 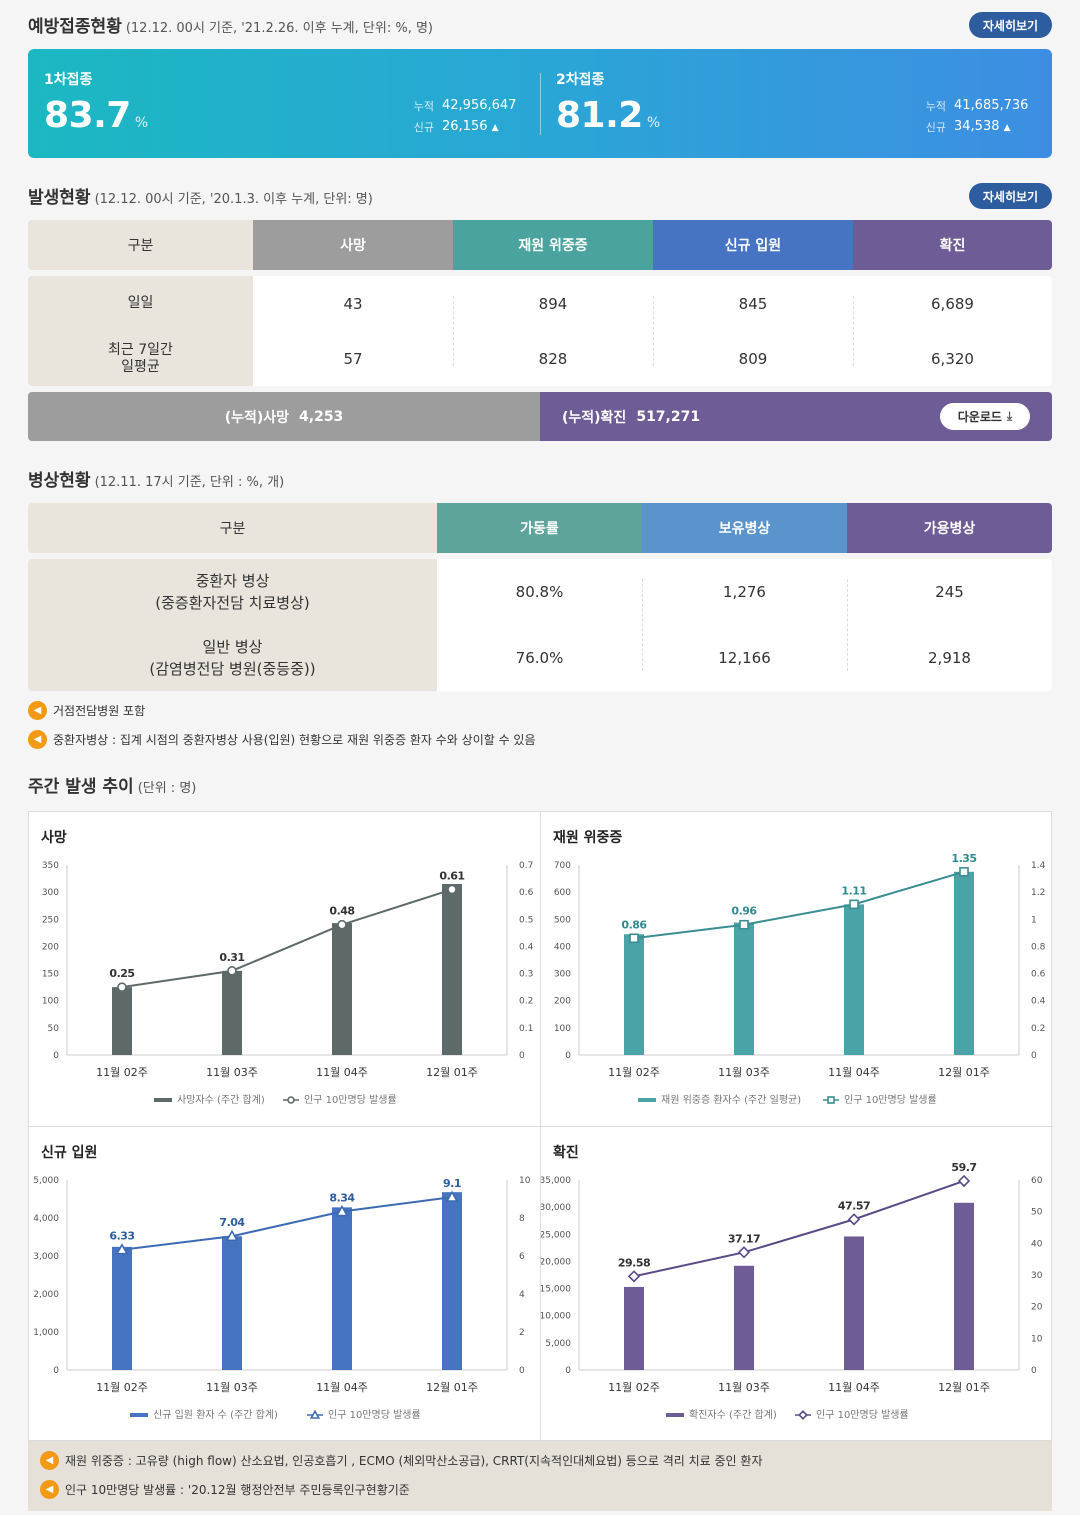 I want to click on occurrence-table-header: 구분 사망 재원 위중증 신규 입원 확진, so click(x=540, y=245).